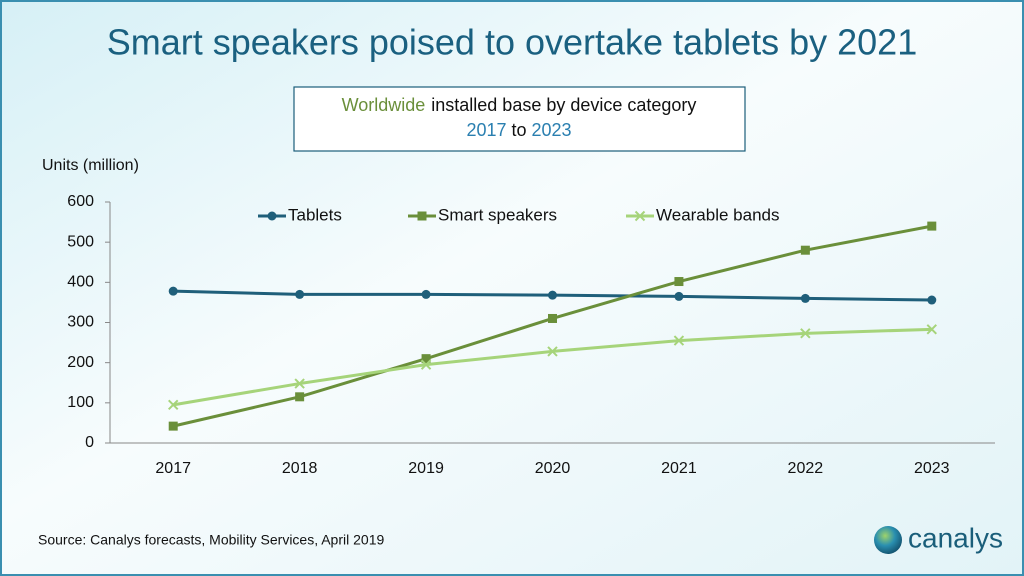 This screenshot has width=1024, height=576. I want to click on subtitle-part: to, so click(518, 130).